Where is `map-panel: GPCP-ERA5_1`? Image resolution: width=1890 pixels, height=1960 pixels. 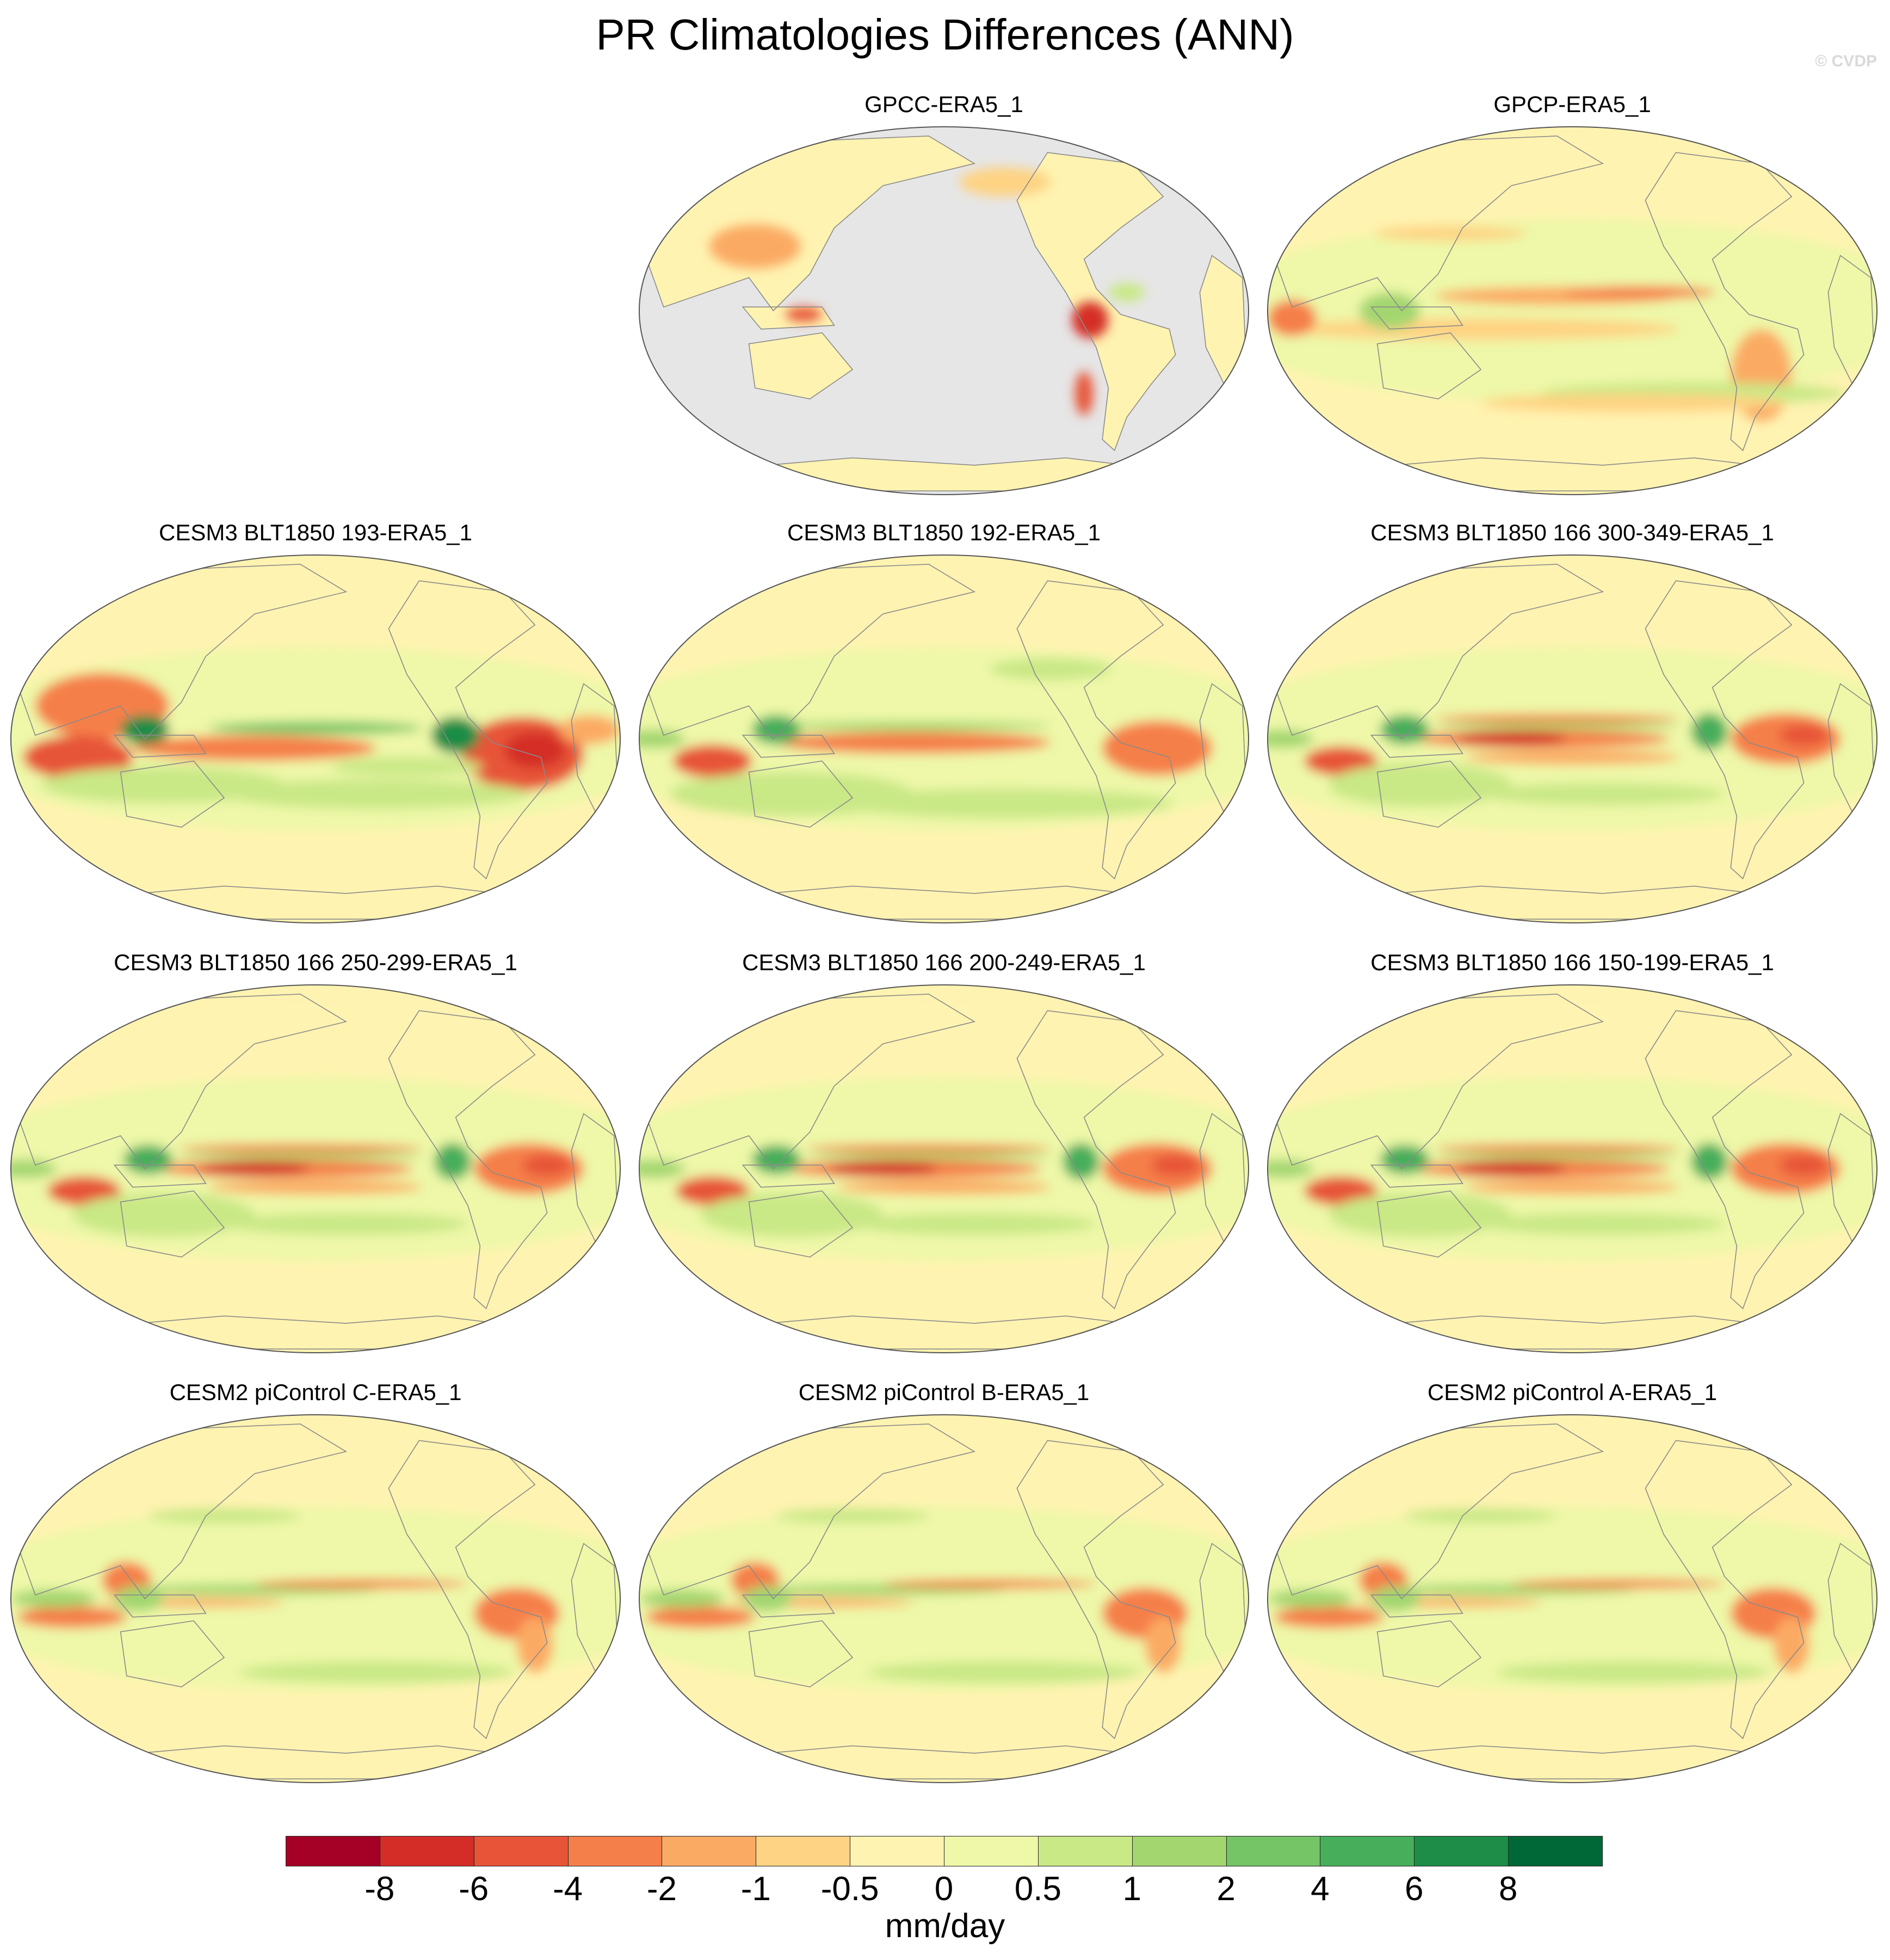
map-panel: GPCP-ERA5_1 is located at coordinates (1572, 303).